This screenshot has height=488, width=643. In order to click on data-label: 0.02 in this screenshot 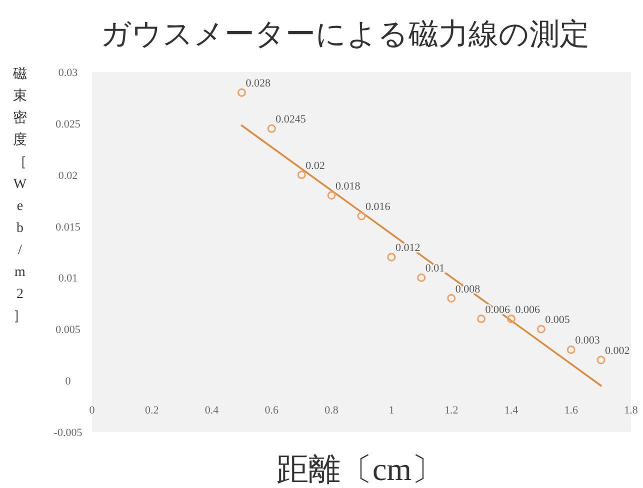, I will do `click(315, 166)`.